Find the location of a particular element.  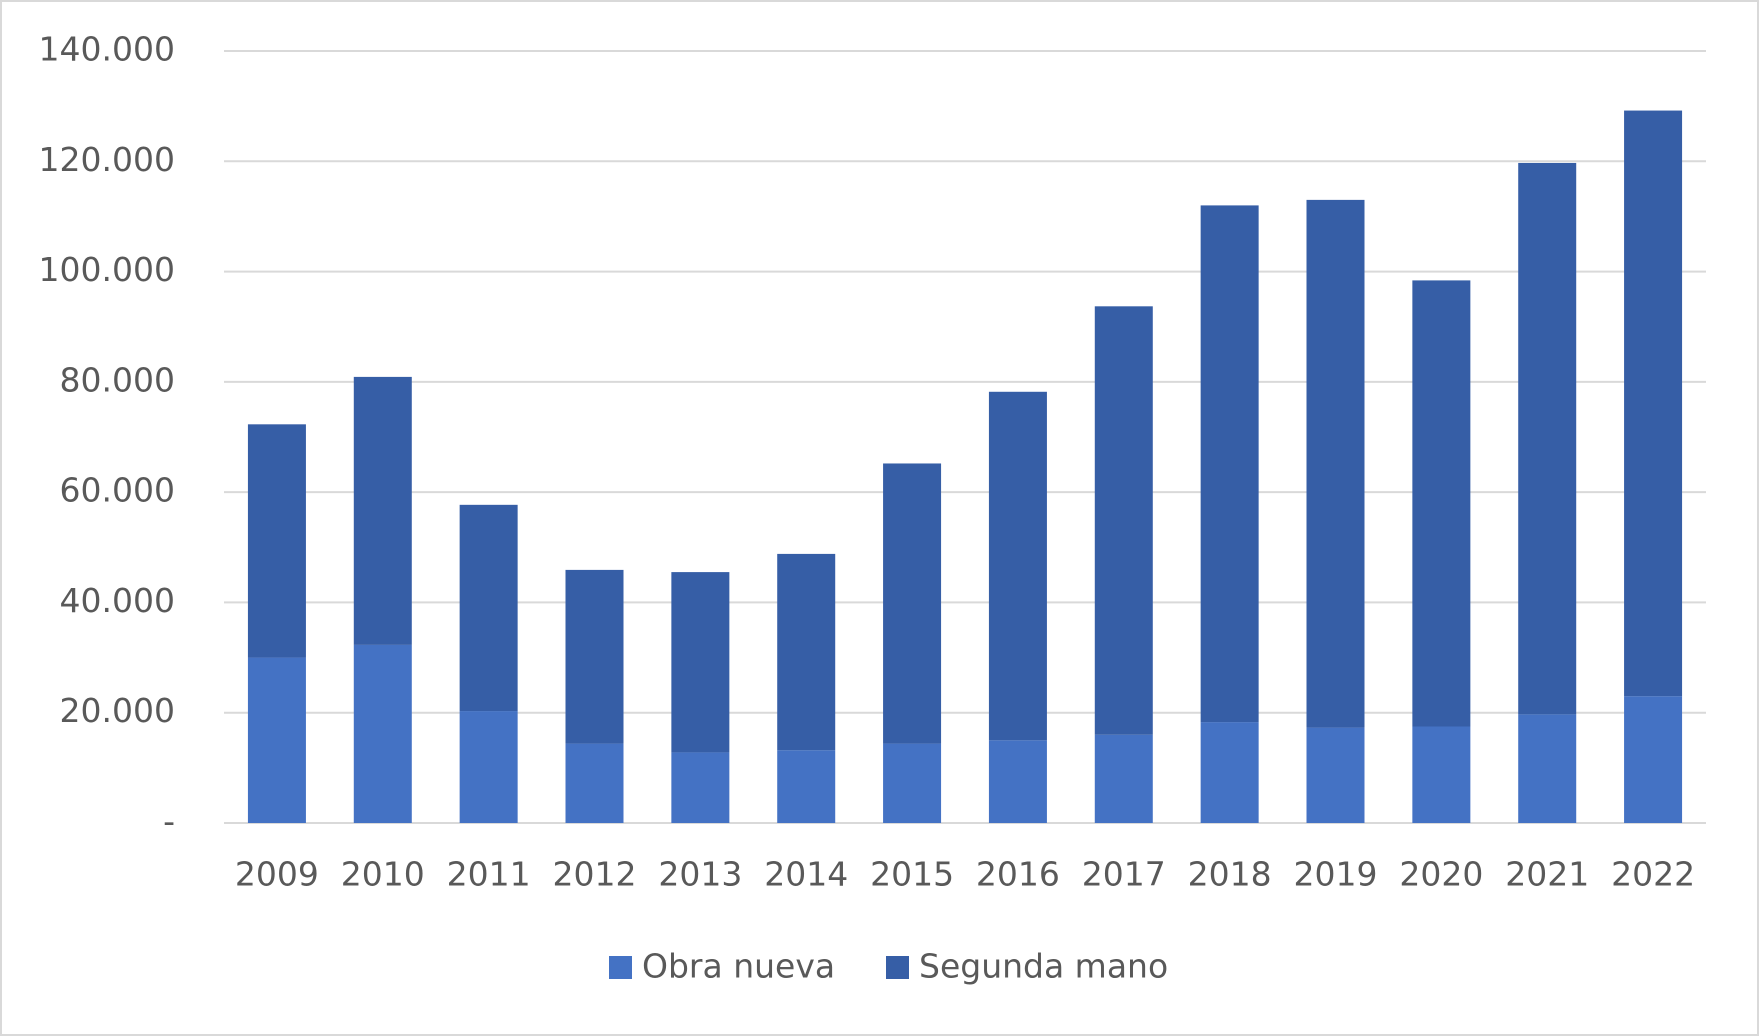

x-tick-label: 2022 is located at coordinates (1653, 874).